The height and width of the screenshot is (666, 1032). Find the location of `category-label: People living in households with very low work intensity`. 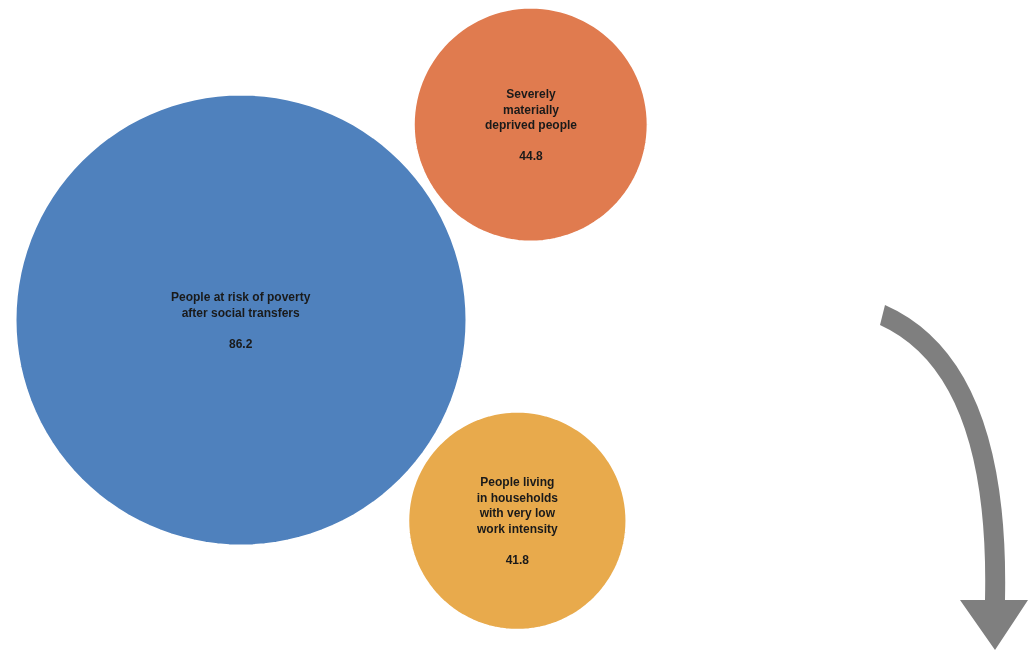

category-label: People living in households with very low work intensity is located at coordinates (517, 505).